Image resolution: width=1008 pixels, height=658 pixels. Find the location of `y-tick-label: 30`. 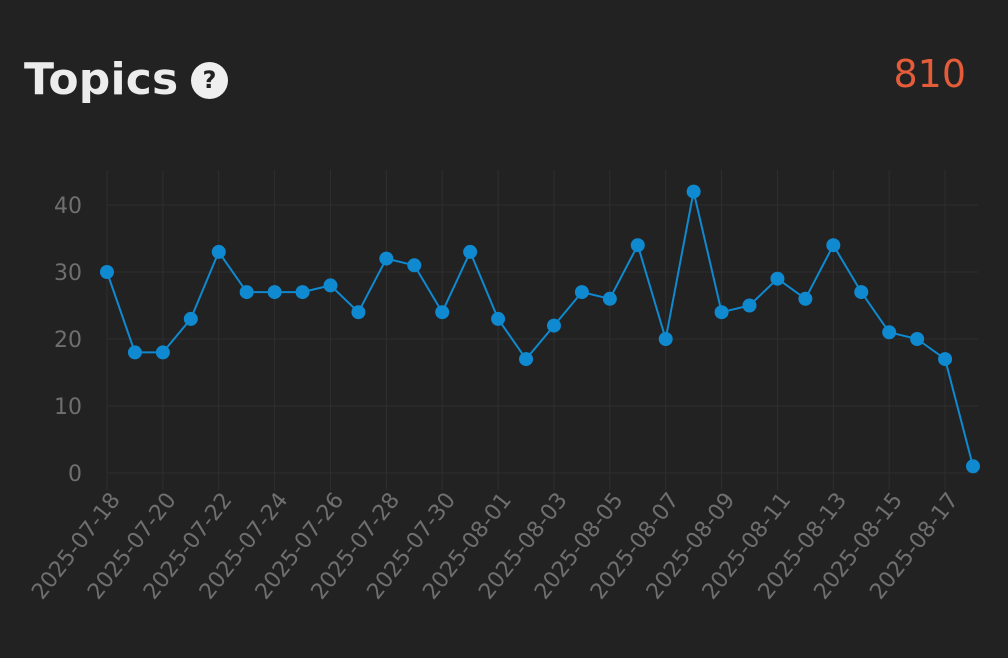

y-tick-label: 30 is located at coordinates (68, 273).